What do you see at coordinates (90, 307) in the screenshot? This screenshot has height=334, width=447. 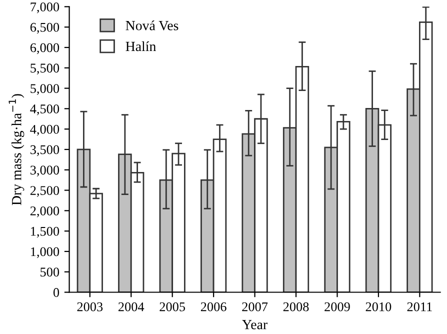 I see `x-tick-label: 2003` at bounding box center [90, 307].